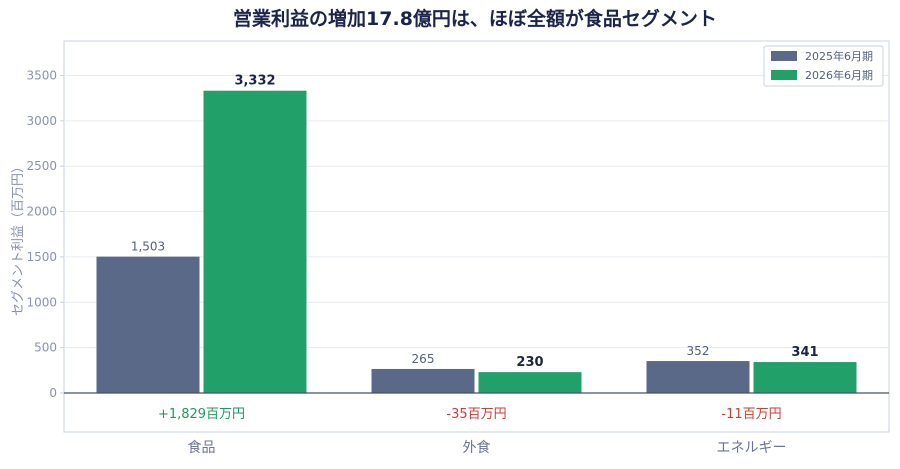 The image size is (900, 469). What do you see at coordinates (254, 81) in the screenshot?
I see `bar-value-label: 3,332` at bounding box center [254, 81].